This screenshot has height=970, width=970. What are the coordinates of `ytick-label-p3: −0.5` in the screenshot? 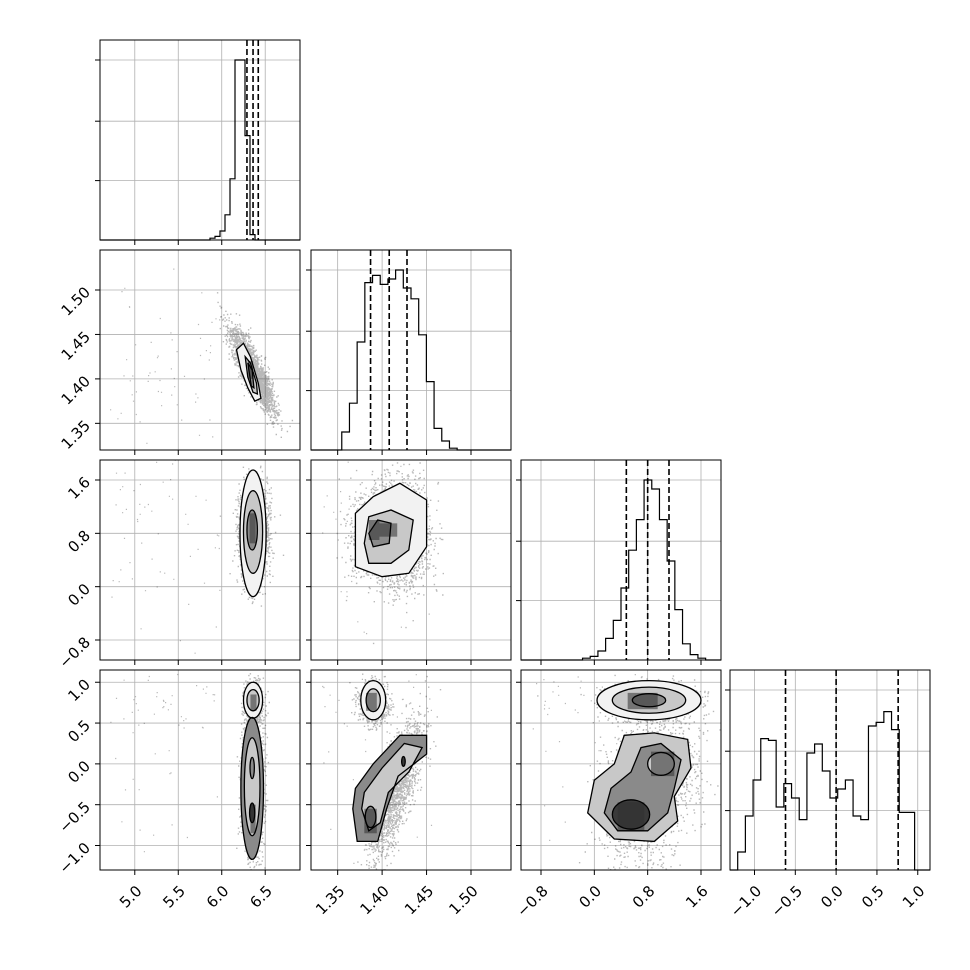 It's located at (75, 817).